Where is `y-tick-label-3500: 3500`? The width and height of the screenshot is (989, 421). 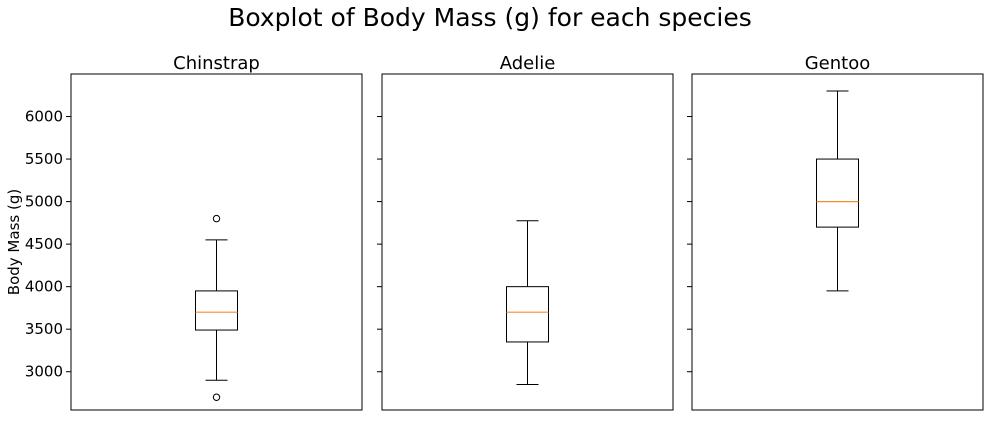 y-tick-label-3500: 3500 is located at coordinates (44, 329).